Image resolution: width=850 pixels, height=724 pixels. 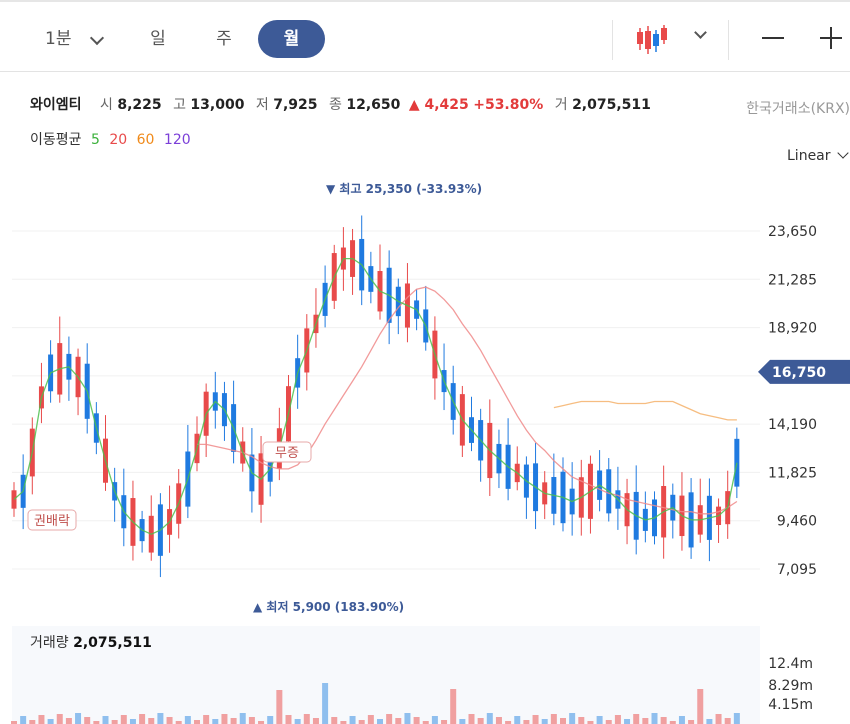 I want to click on tab-day: 일, so click(x=158, y=39).